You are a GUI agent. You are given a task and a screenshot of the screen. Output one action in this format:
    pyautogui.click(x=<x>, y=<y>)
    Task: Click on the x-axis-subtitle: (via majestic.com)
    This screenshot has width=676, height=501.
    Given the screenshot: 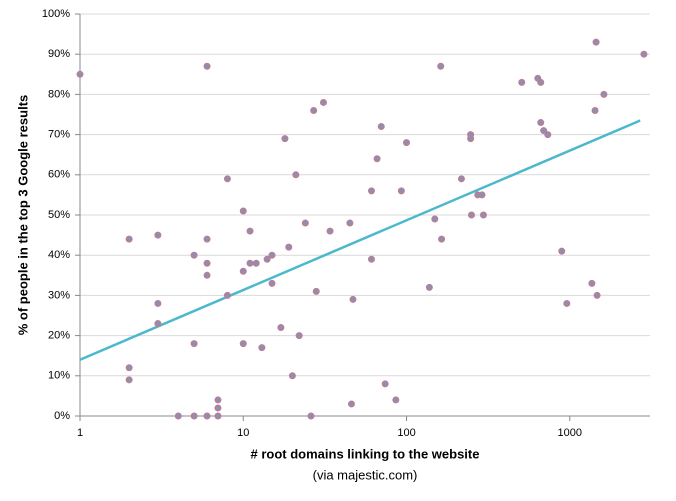 What is the action you would take?
    pyautogui.click(x=365, y=474)
    